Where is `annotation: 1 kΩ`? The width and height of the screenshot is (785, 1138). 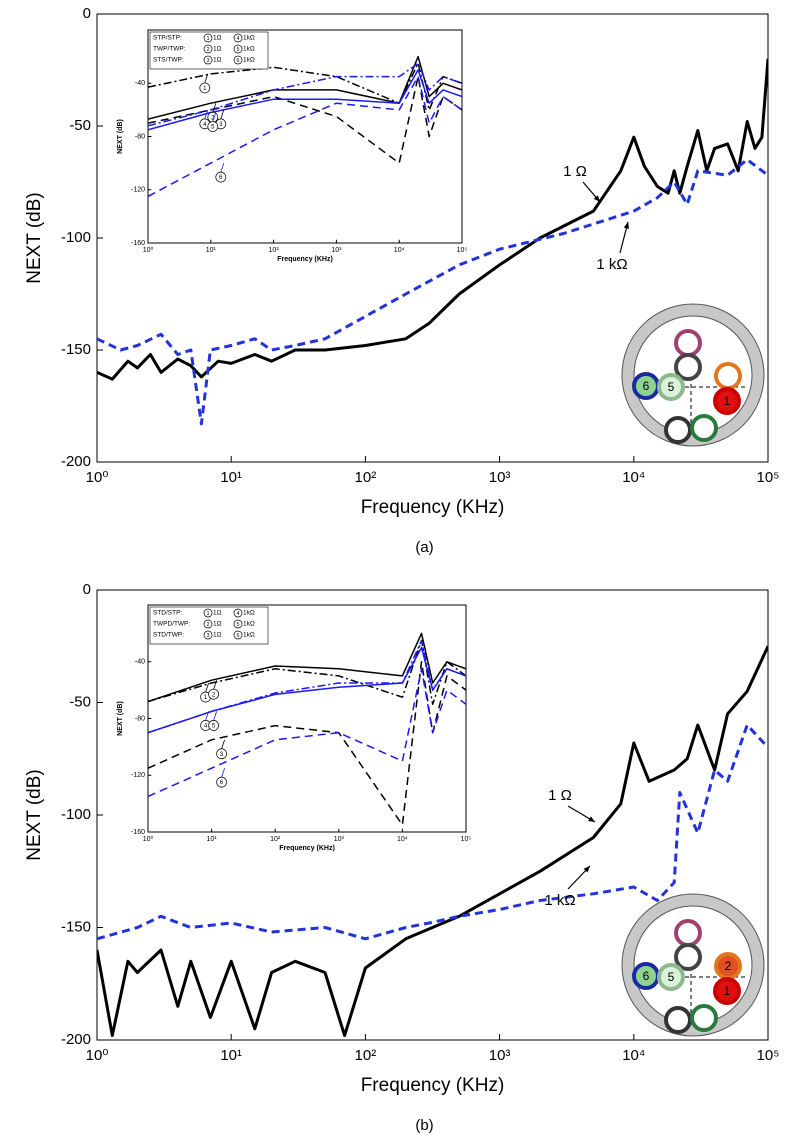
annotation: 1 kΩ is located at coordinates (611, 264).